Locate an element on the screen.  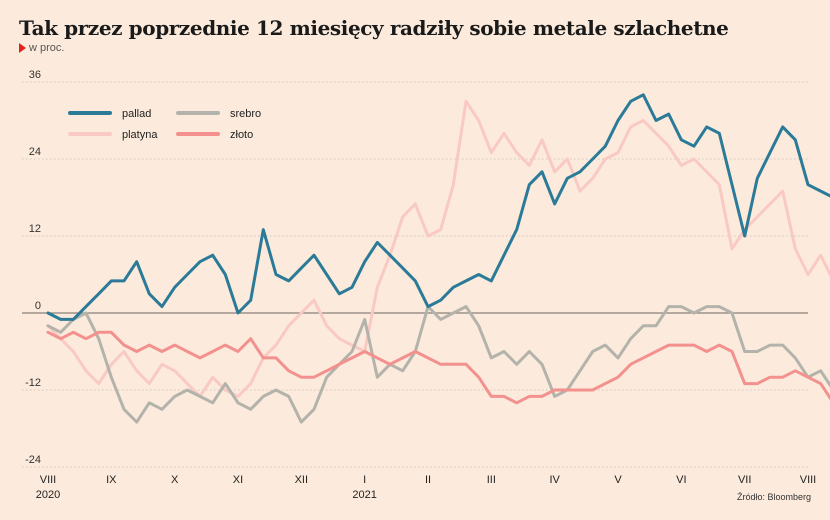
legend-label: platyna is located at coordinates (140, 135).